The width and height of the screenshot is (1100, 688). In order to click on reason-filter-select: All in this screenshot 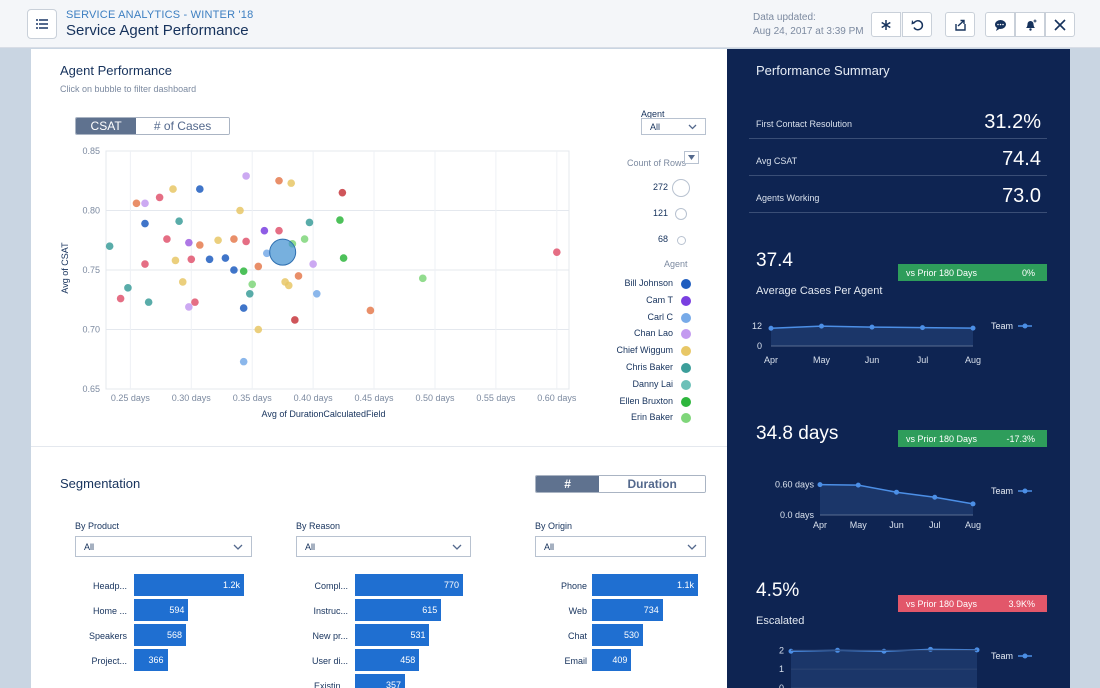, I will do `click(383, 546)`.